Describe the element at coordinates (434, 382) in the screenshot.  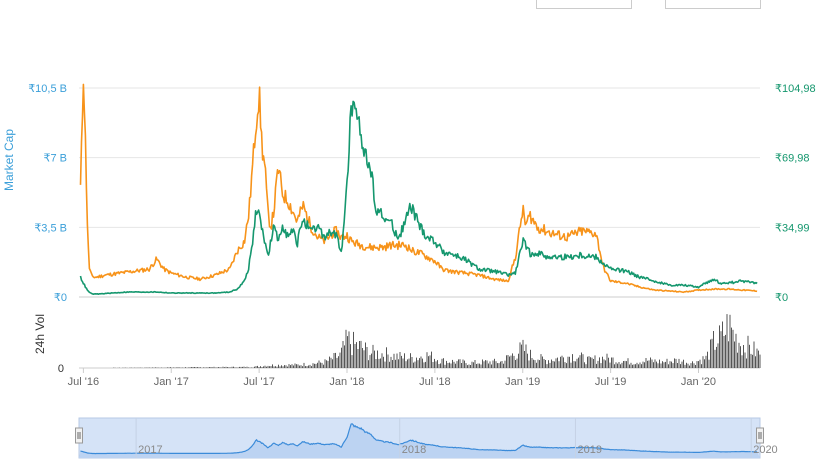
I see `x-tick-label: Jul '18` at that location.